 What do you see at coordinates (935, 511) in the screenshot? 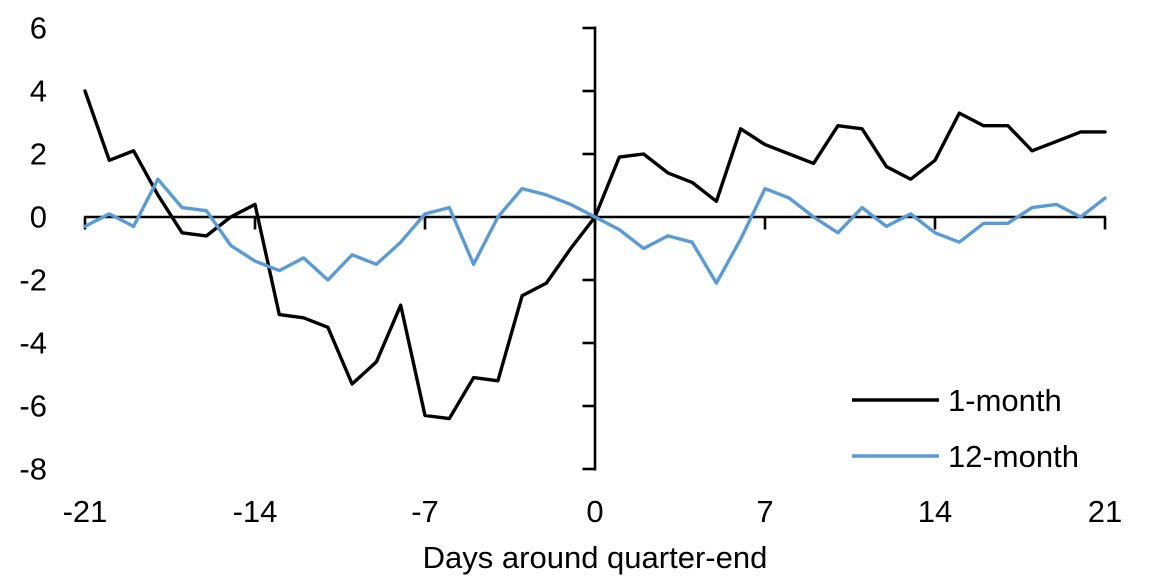
I see `x-tick-label: 14` at bounding box center [935, 511].